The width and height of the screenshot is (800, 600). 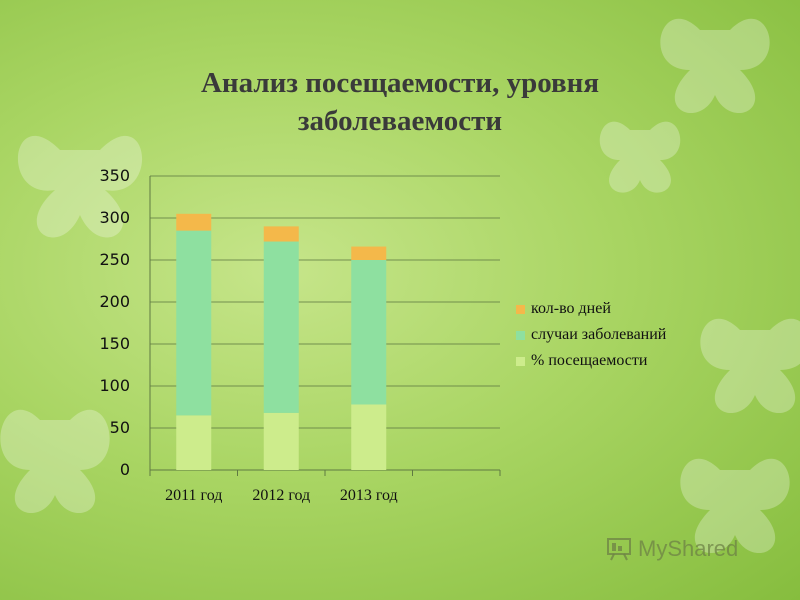 I want to click on legend-item-cases: случаи заболеваний, so click(x=591, y=335).